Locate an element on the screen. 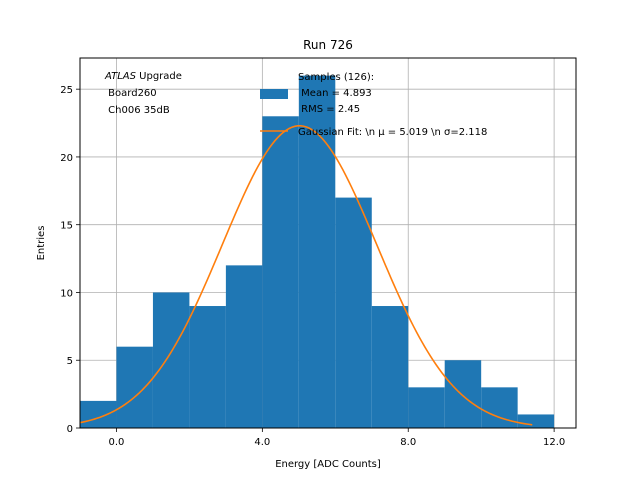 This screenshot has height=480, width=640. annotation-line-3: Ch006 35dB is located at coordinates (137, 110).